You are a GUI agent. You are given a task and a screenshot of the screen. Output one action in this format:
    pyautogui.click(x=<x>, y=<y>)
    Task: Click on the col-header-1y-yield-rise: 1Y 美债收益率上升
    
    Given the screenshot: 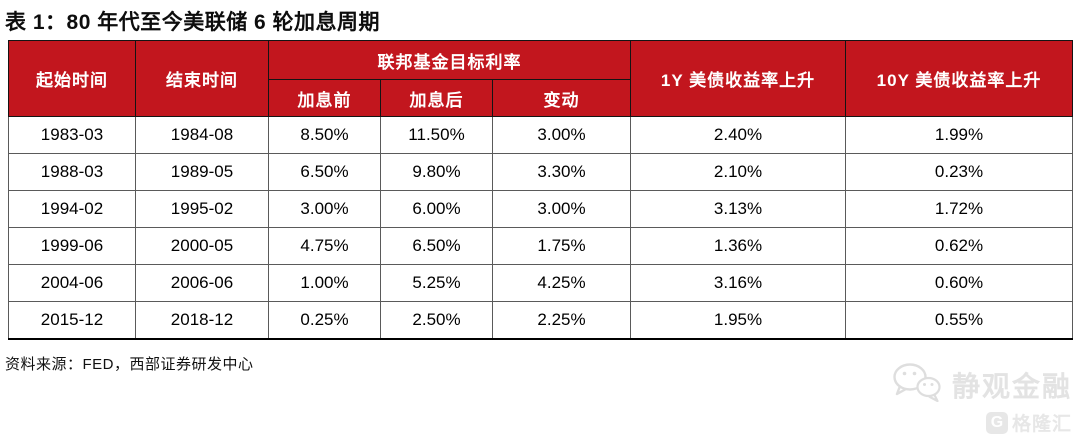 What is the action you would take?
    pyautogui.click(x=738, y=78)
    